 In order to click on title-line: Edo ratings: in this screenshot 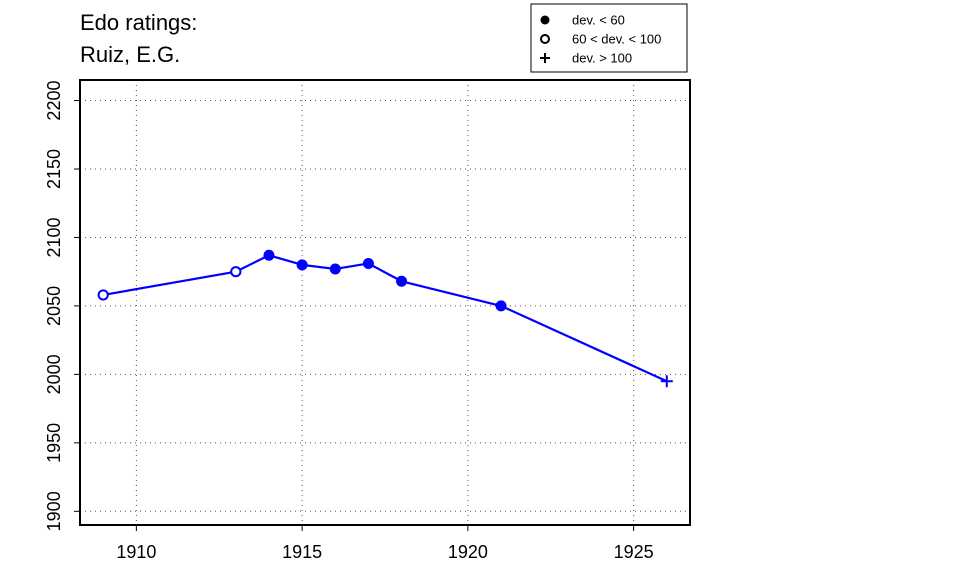, I will do `click(138, 22)`.